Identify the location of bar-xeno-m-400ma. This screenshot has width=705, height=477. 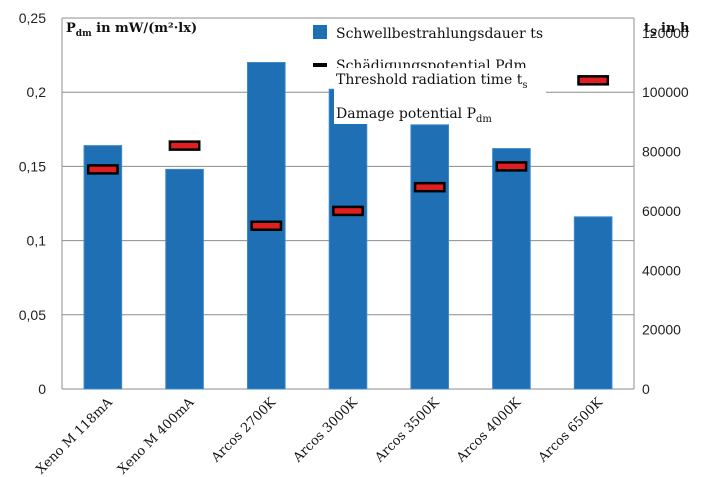
(185, 279).